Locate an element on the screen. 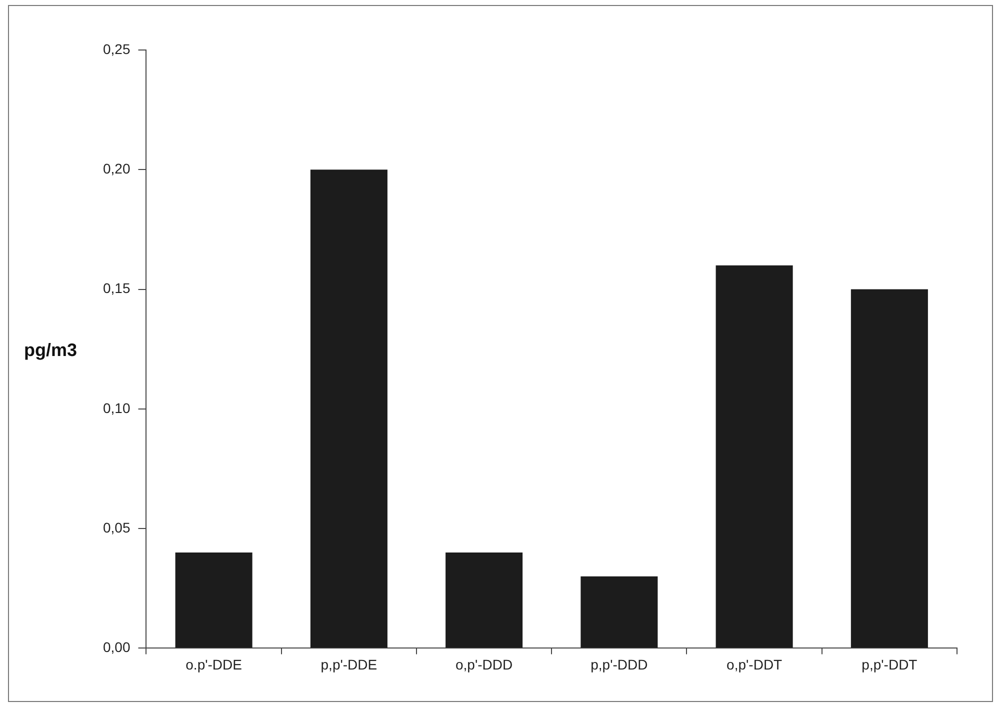 This screenshot has width=997, height=707. x-tick-label: p,p'-DDE is located at coordinates (349, 664).